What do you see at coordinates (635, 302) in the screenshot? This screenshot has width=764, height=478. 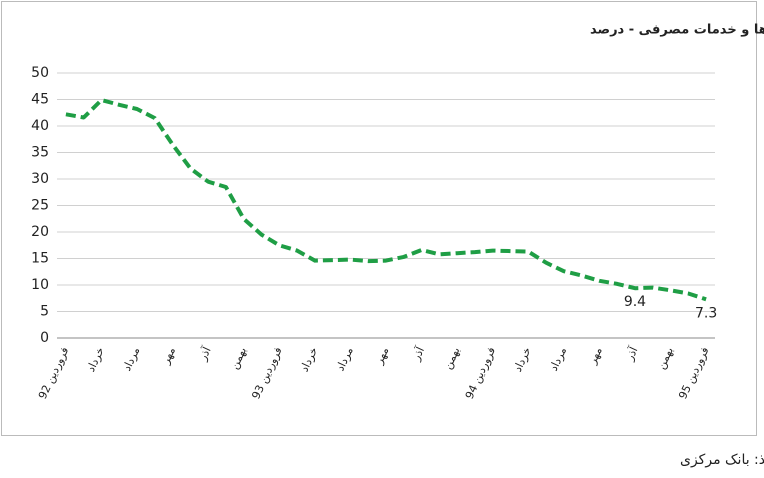 I see `data-label: 9.4` at bounding box center [635, 302].